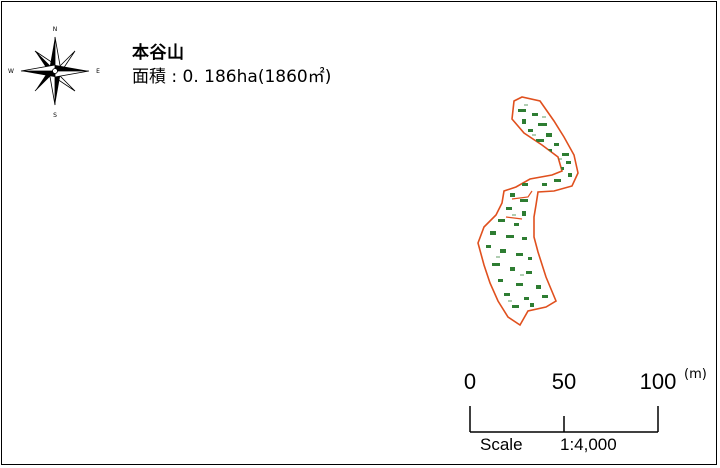 This screenshot has width=720, height=468. I want to click on parcel-map, so click(528, 211).